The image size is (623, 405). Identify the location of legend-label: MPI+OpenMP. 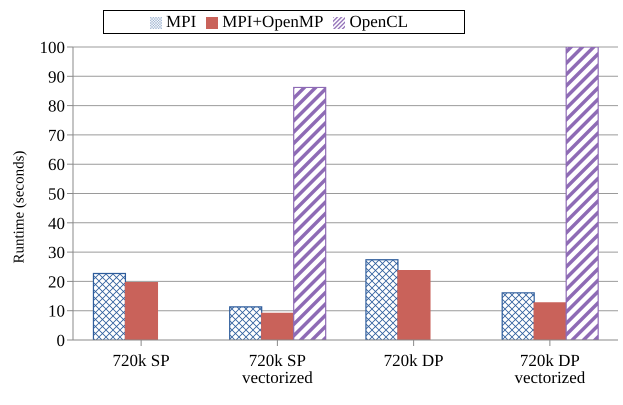
(273, 21).